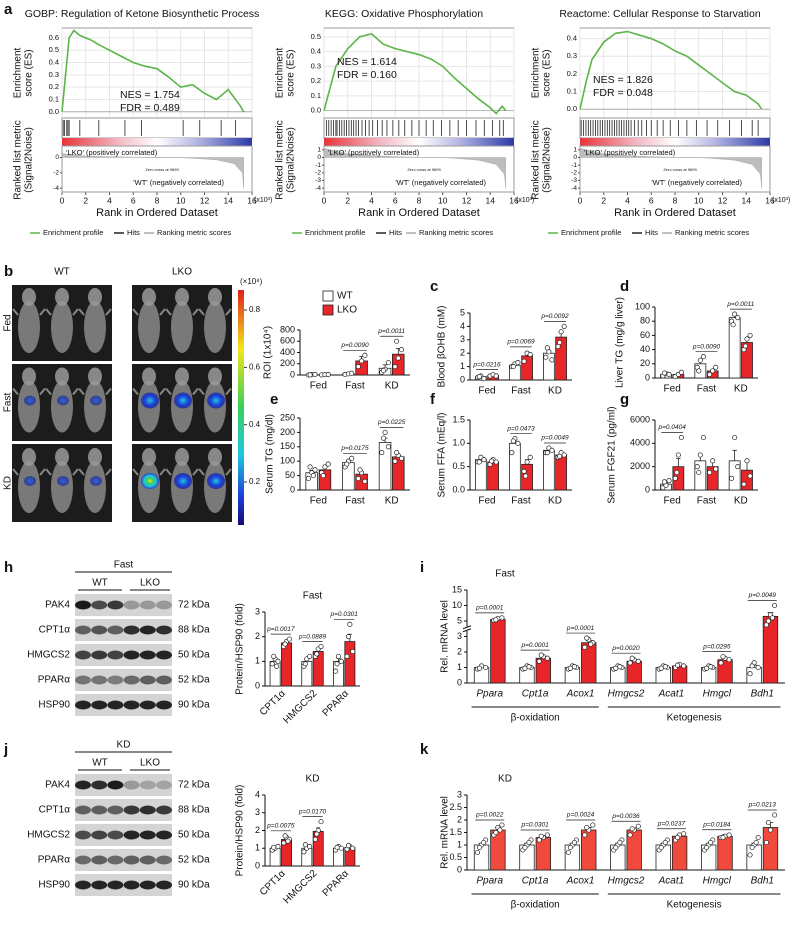 The height and width of the screenshot is (936, 800). Describe the element at coordinates (150, 763) in the screenshot. I see `blot-group: LKO` at that location.